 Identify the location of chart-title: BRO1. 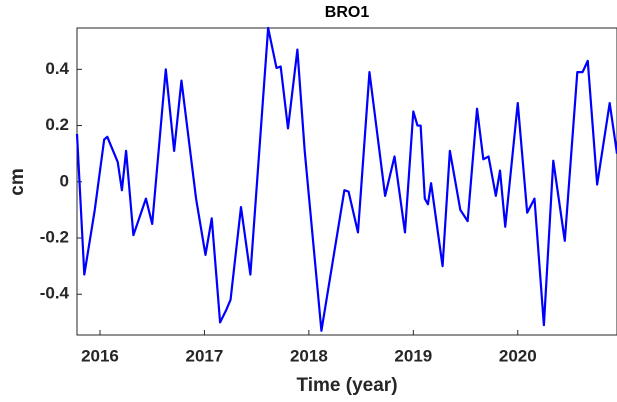
(347, 12).